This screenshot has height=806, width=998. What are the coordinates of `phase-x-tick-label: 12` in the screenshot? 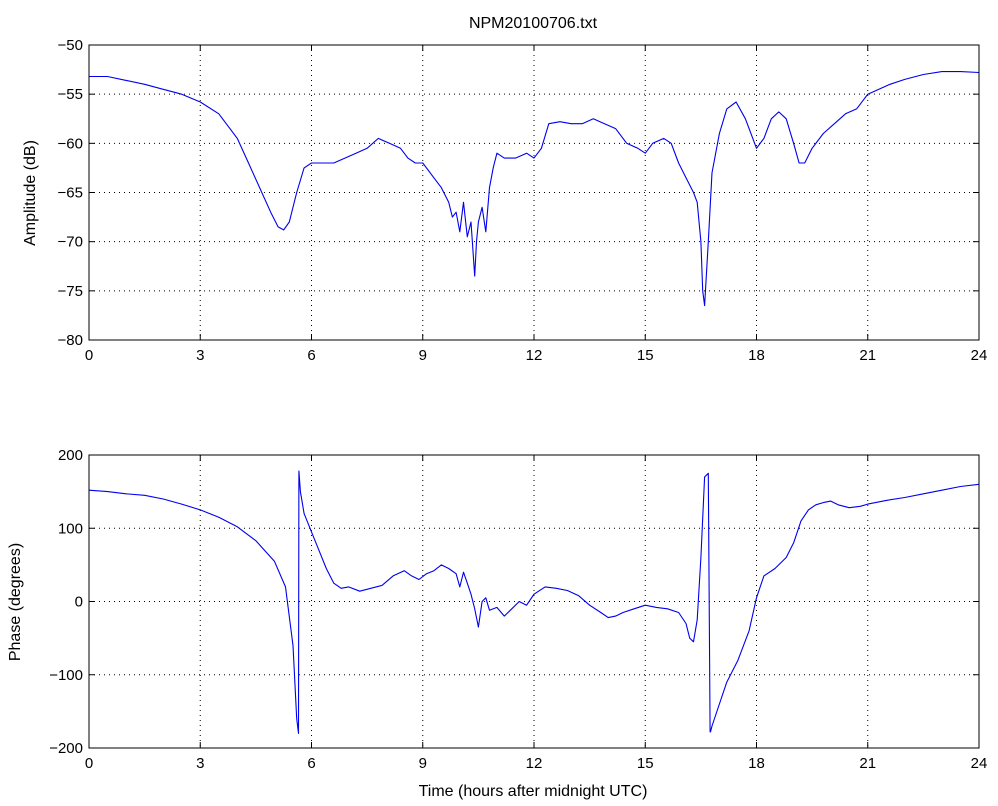 It's located at (534, 763).